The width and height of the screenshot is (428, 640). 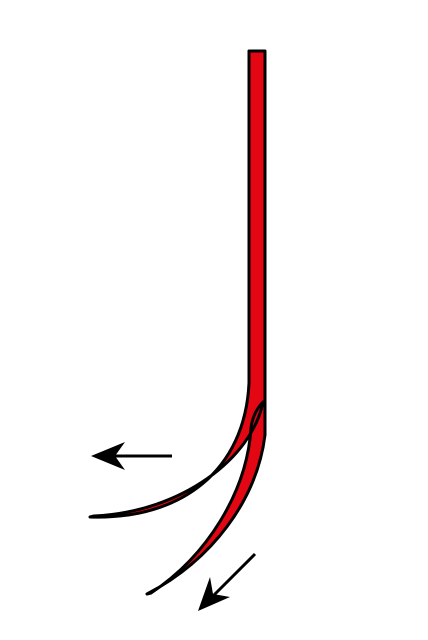 I want to click on arrow-shaft, so click(x=233, y=575).